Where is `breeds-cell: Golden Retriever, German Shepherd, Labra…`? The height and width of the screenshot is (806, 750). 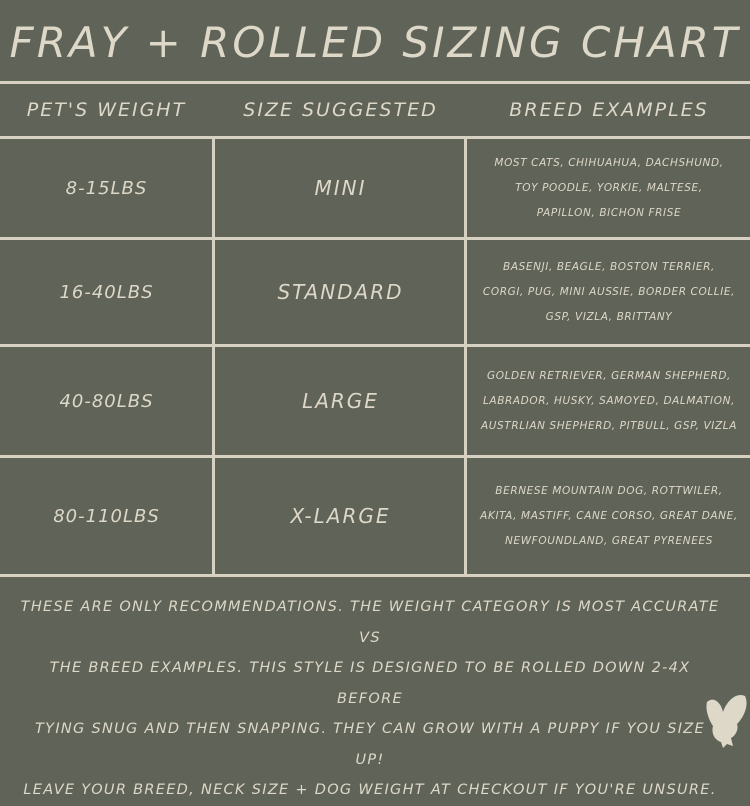
breeds-cell: Golden Retriever, German Shepherd, Labra… is located at coordinates (609, 401).